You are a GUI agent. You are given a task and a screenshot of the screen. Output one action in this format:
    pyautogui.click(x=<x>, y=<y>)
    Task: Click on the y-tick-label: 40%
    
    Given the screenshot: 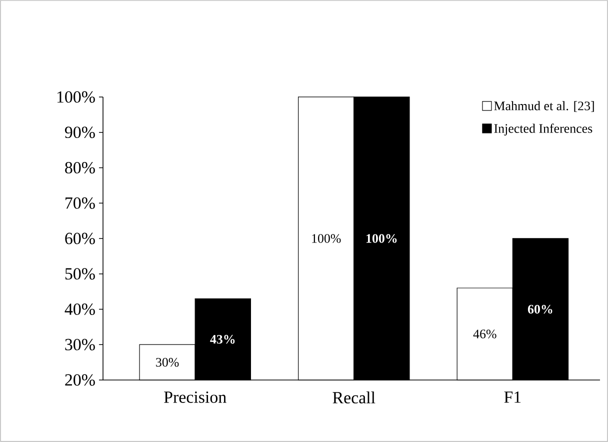 What is the action you would take?
    pyautogui.click(x=79, y=309)
    